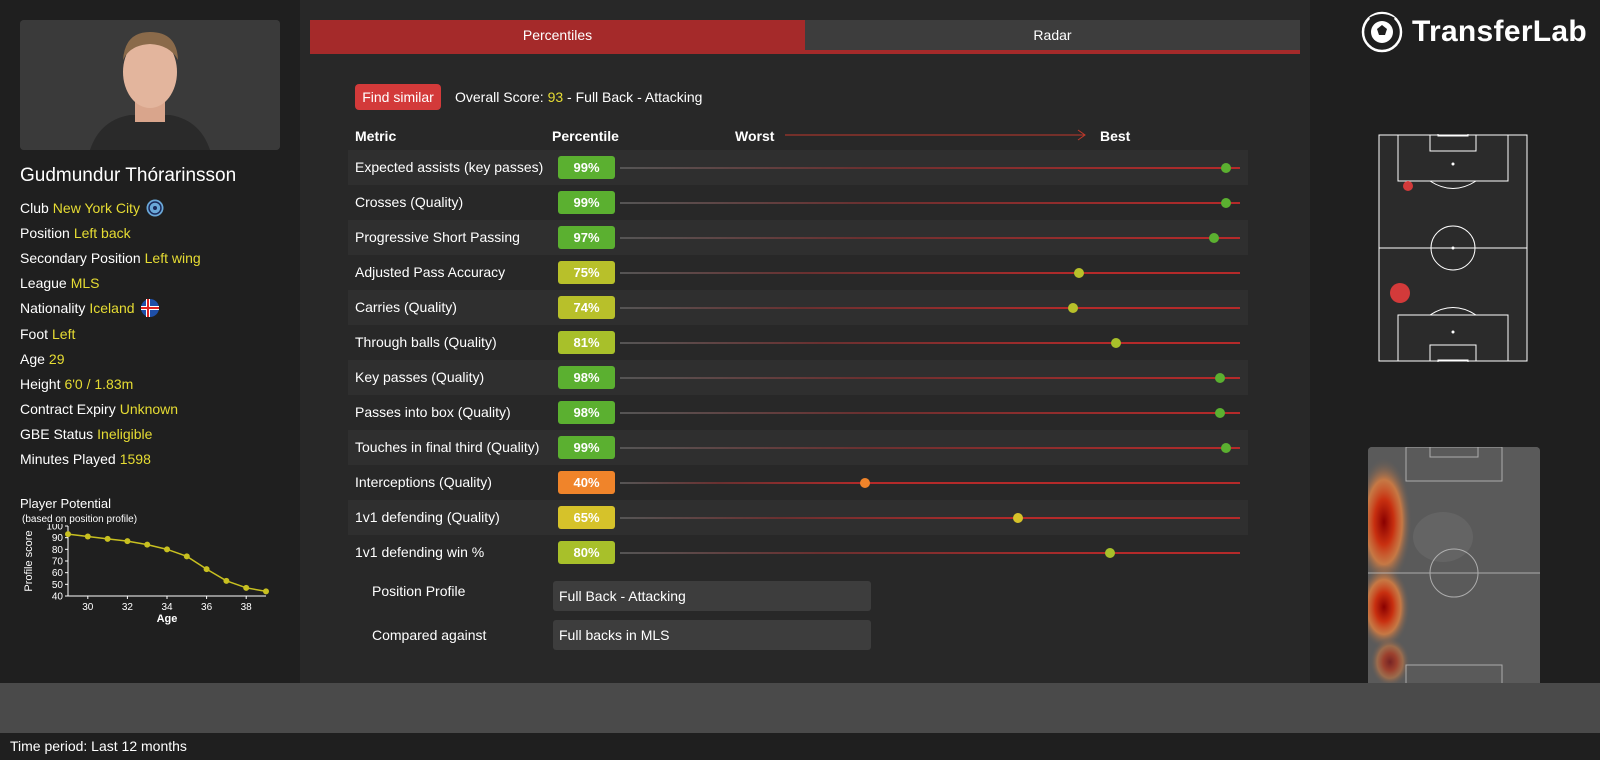 The width and height of the screenshot is (1600, 760). What do you see at coordinates (633, 97) in the screenshot?
I see `overall-score-suffix: - Full Back - Attacking` at bounding box center [633, 97].